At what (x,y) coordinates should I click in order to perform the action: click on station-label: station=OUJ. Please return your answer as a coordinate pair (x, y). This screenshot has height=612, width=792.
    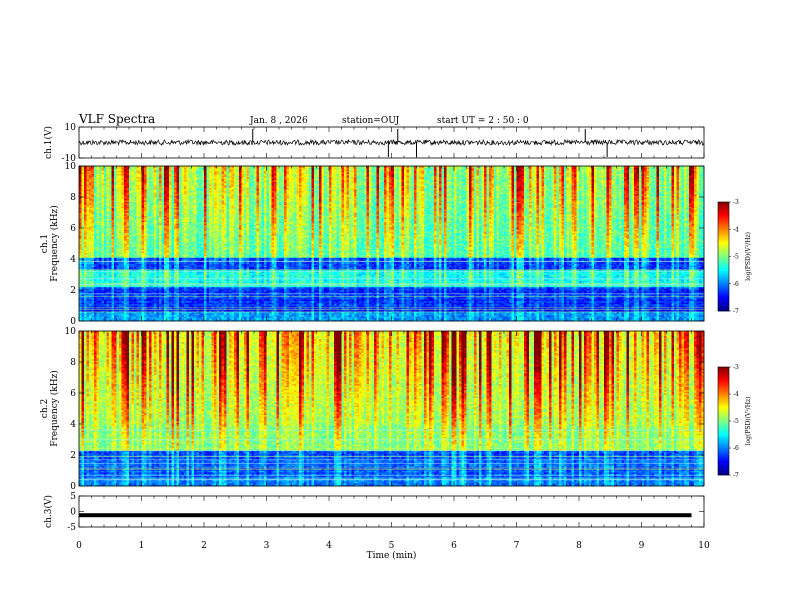
    Looking at the image, I should click on (371, 121).